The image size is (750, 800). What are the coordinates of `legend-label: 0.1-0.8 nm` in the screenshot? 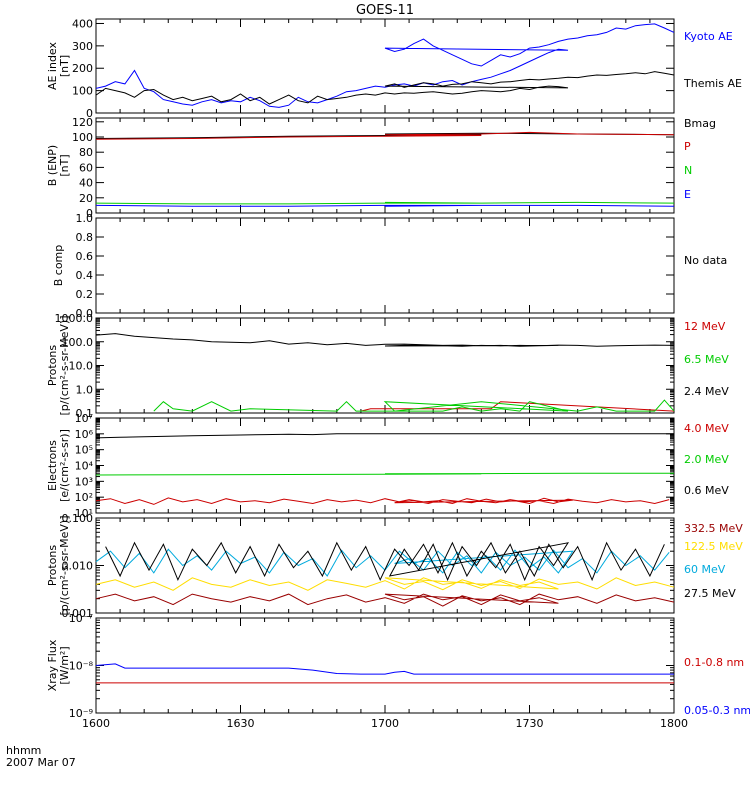 It's located at (714, 662).